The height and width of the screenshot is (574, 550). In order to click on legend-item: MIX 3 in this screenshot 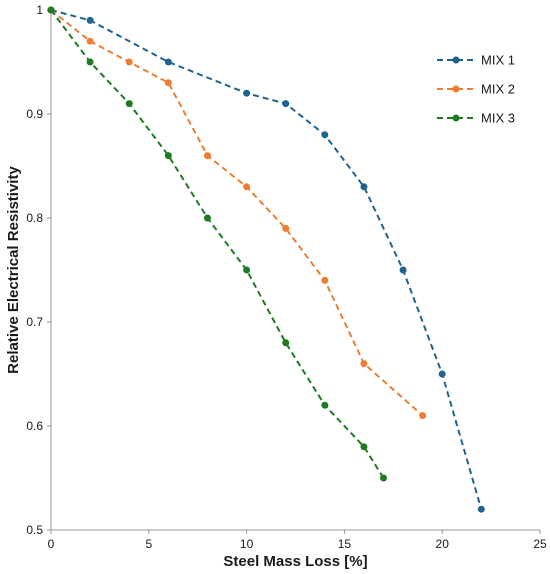, I will do `click(476, 118)`.